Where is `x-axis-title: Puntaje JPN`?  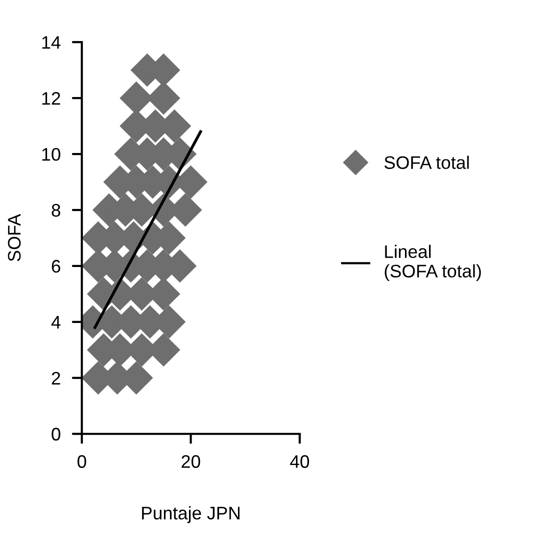 x-axis-title: Puntaje JPN is located at coordinates (191, 515).